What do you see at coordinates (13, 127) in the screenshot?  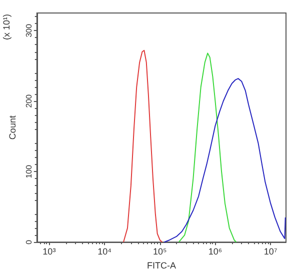 I see `y-axis-title: Count` at bounding box center [13, 127].